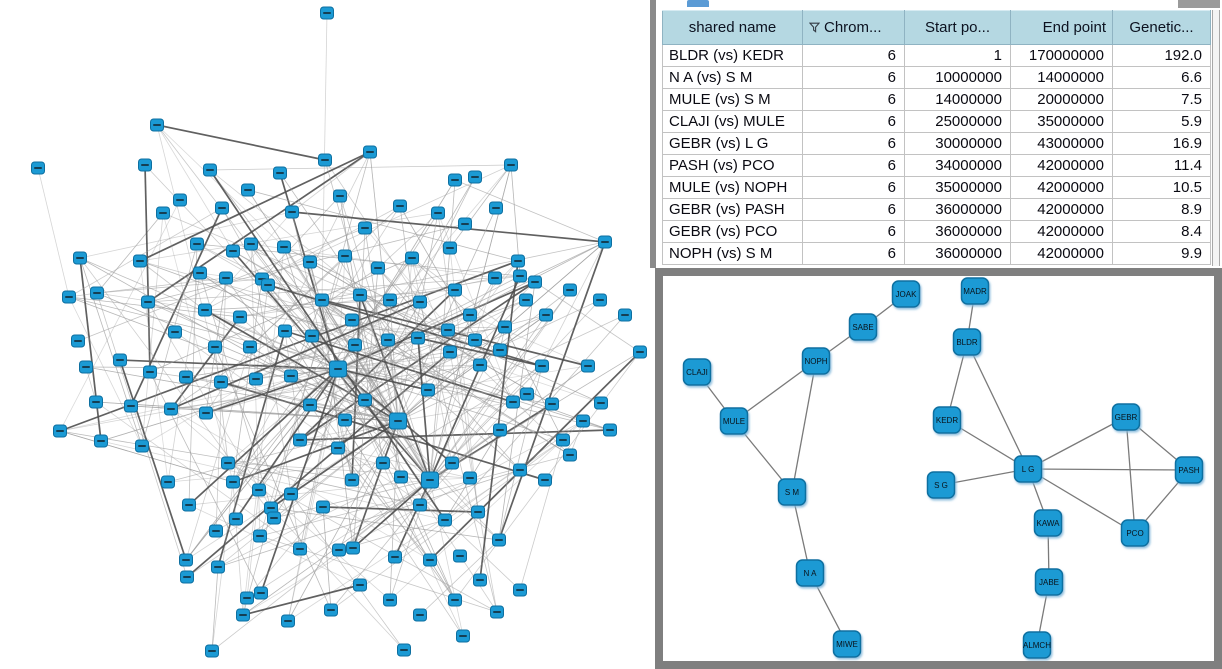 Image resolution: width=1222 pixels, height=669 pixels. I want to click on column-header-end-point: End point, so click(1061, 27).